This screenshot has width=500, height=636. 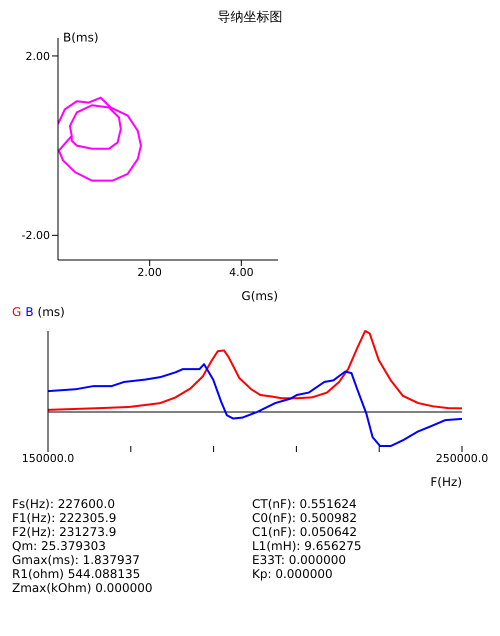 What do you see at coordinates (83, 588) in the screenshot?
I see `text: Zmax(kOhm) 0.000000` at bounding box center [83, 588].